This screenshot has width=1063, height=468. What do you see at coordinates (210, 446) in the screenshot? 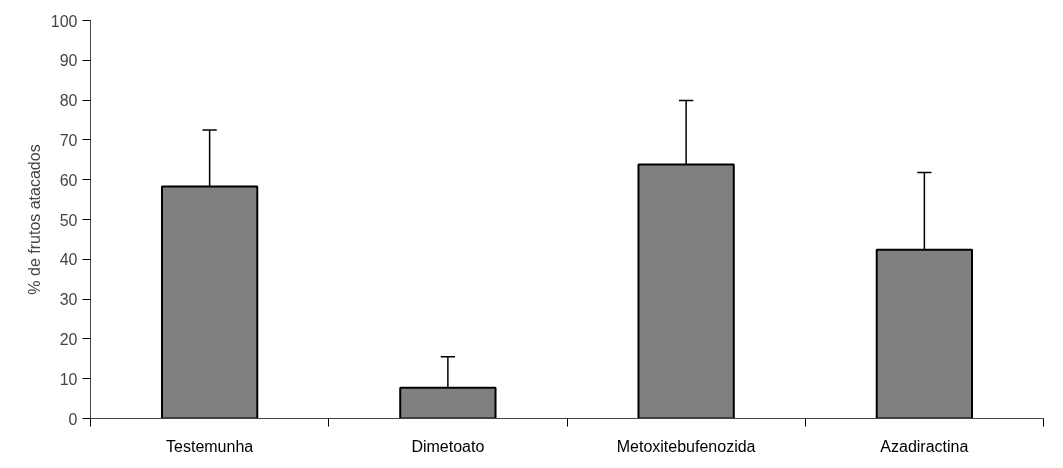
I see `x-tick-label: Testemunha` at bounding box center [210, 446].